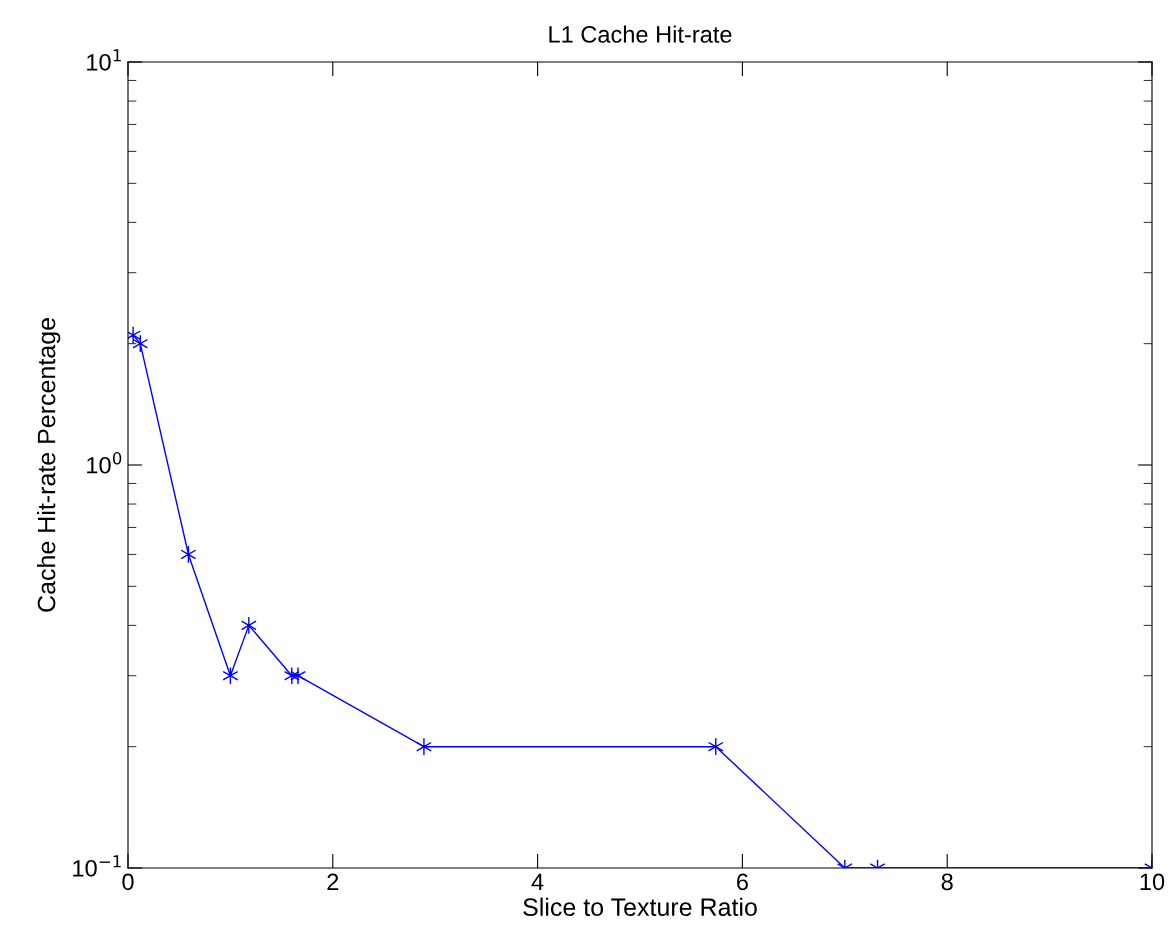  Describe the element at coordinates (640, 34) in the screenshot. I see `chart-title: L1 Cache Hit-rate` at that location.